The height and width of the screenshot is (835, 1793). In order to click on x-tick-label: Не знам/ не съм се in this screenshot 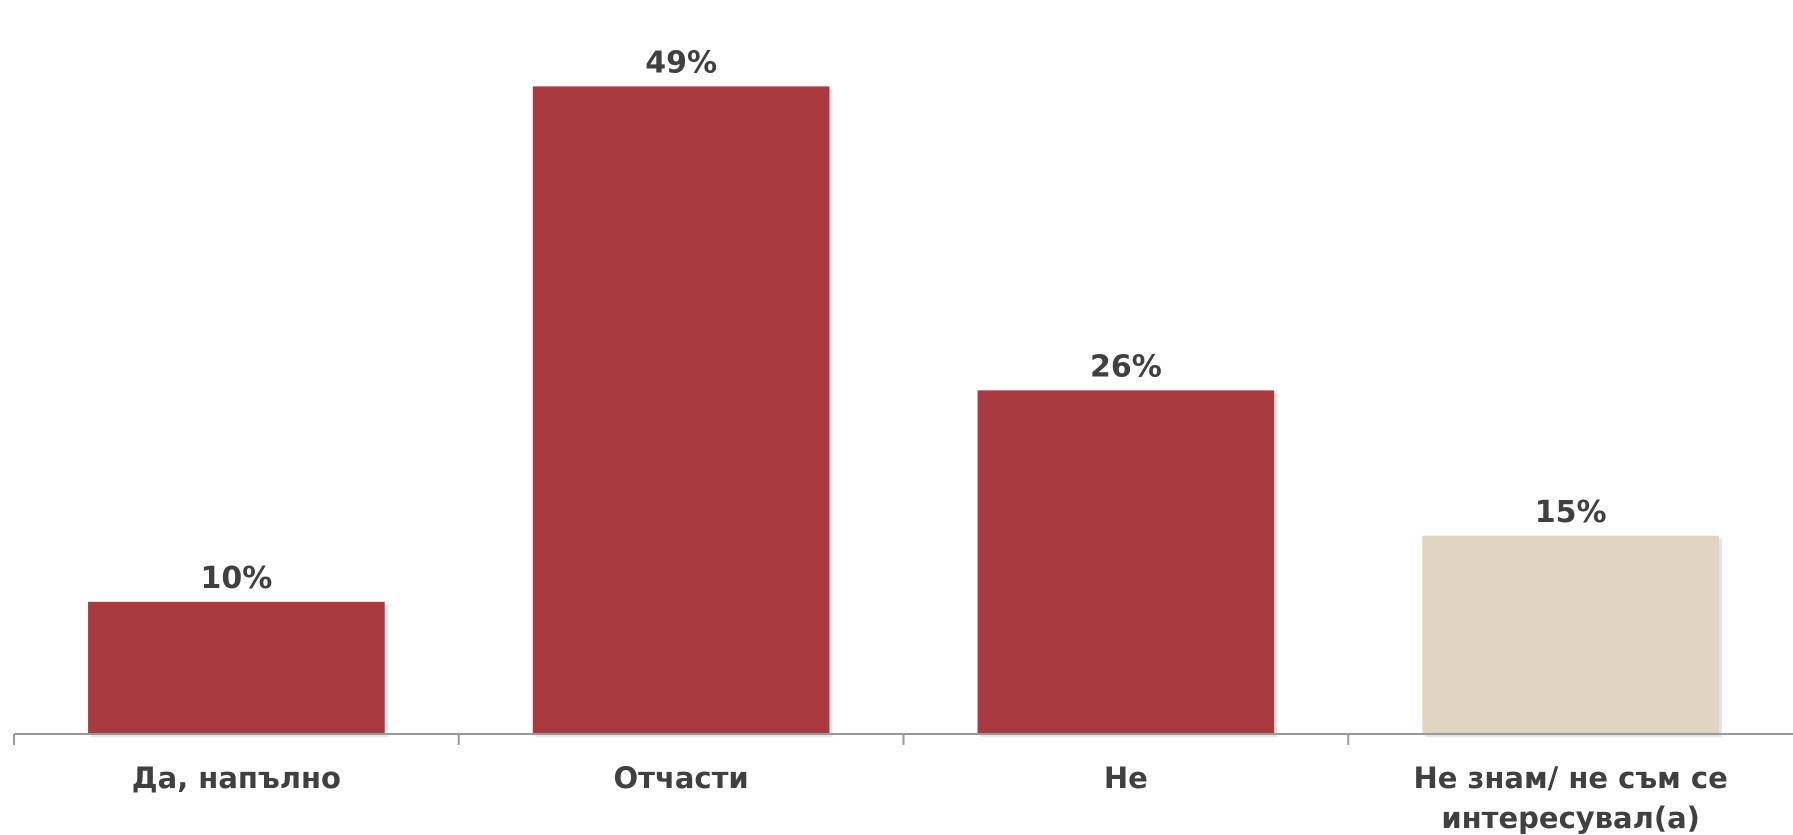, I will do `click(1570, 778)`.